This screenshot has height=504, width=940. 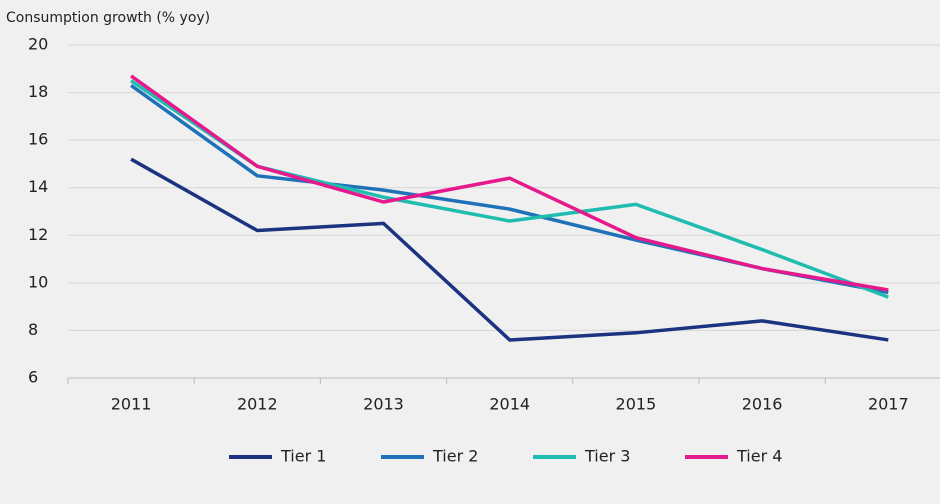 I want to click on x-tick-label: 2014, so click(x=509, y=404).